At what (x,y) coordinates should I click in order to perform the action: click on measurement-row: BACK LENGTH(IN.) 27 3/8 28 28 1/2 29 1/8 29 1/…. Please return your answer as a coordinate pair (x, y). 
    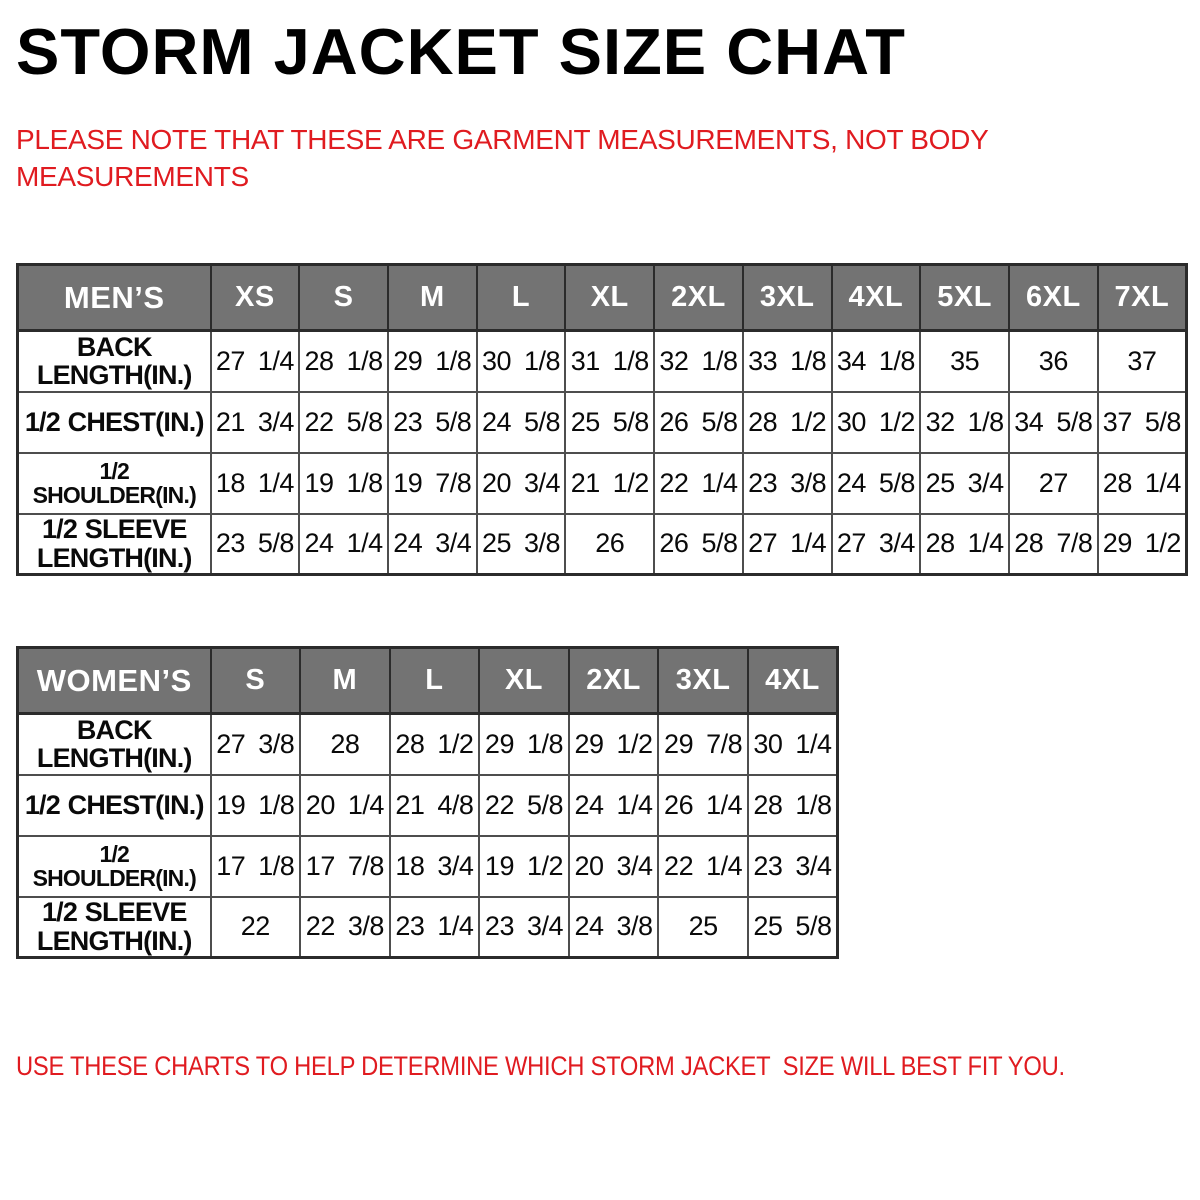
    Looking at the image, I should click on (427, 744).